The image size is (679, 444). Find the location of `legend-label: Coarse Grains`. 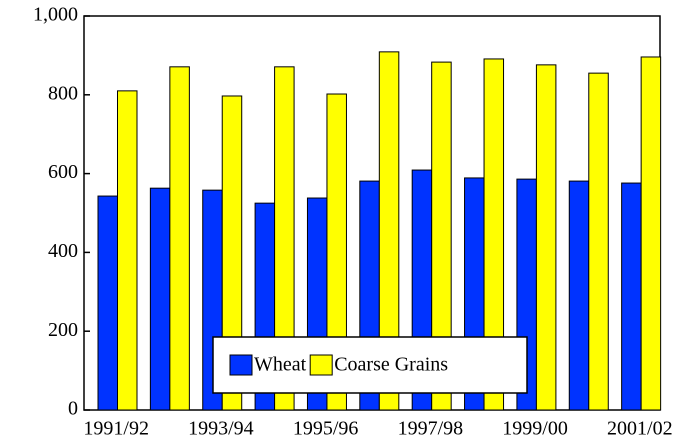

legend-label: Coarse Grains is located at coordinates (391, 365).